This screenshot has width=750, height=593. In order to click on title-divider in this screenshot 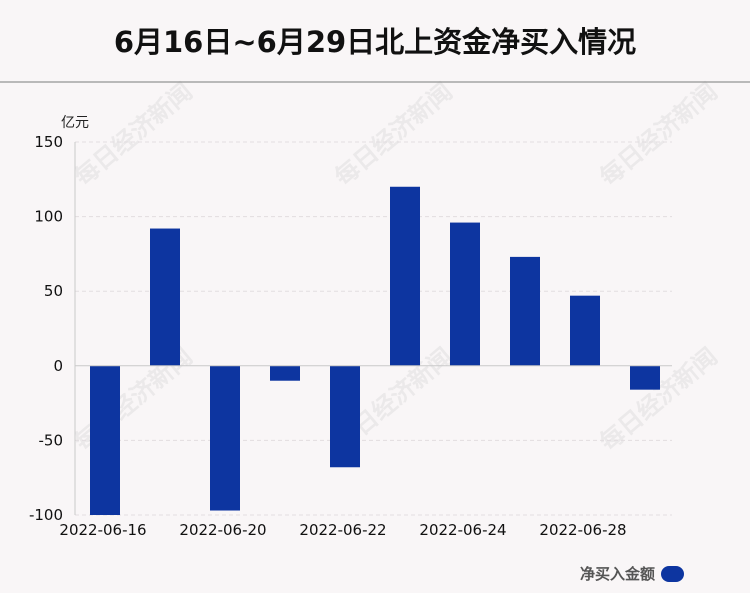, I will do `click(375, 82)`.